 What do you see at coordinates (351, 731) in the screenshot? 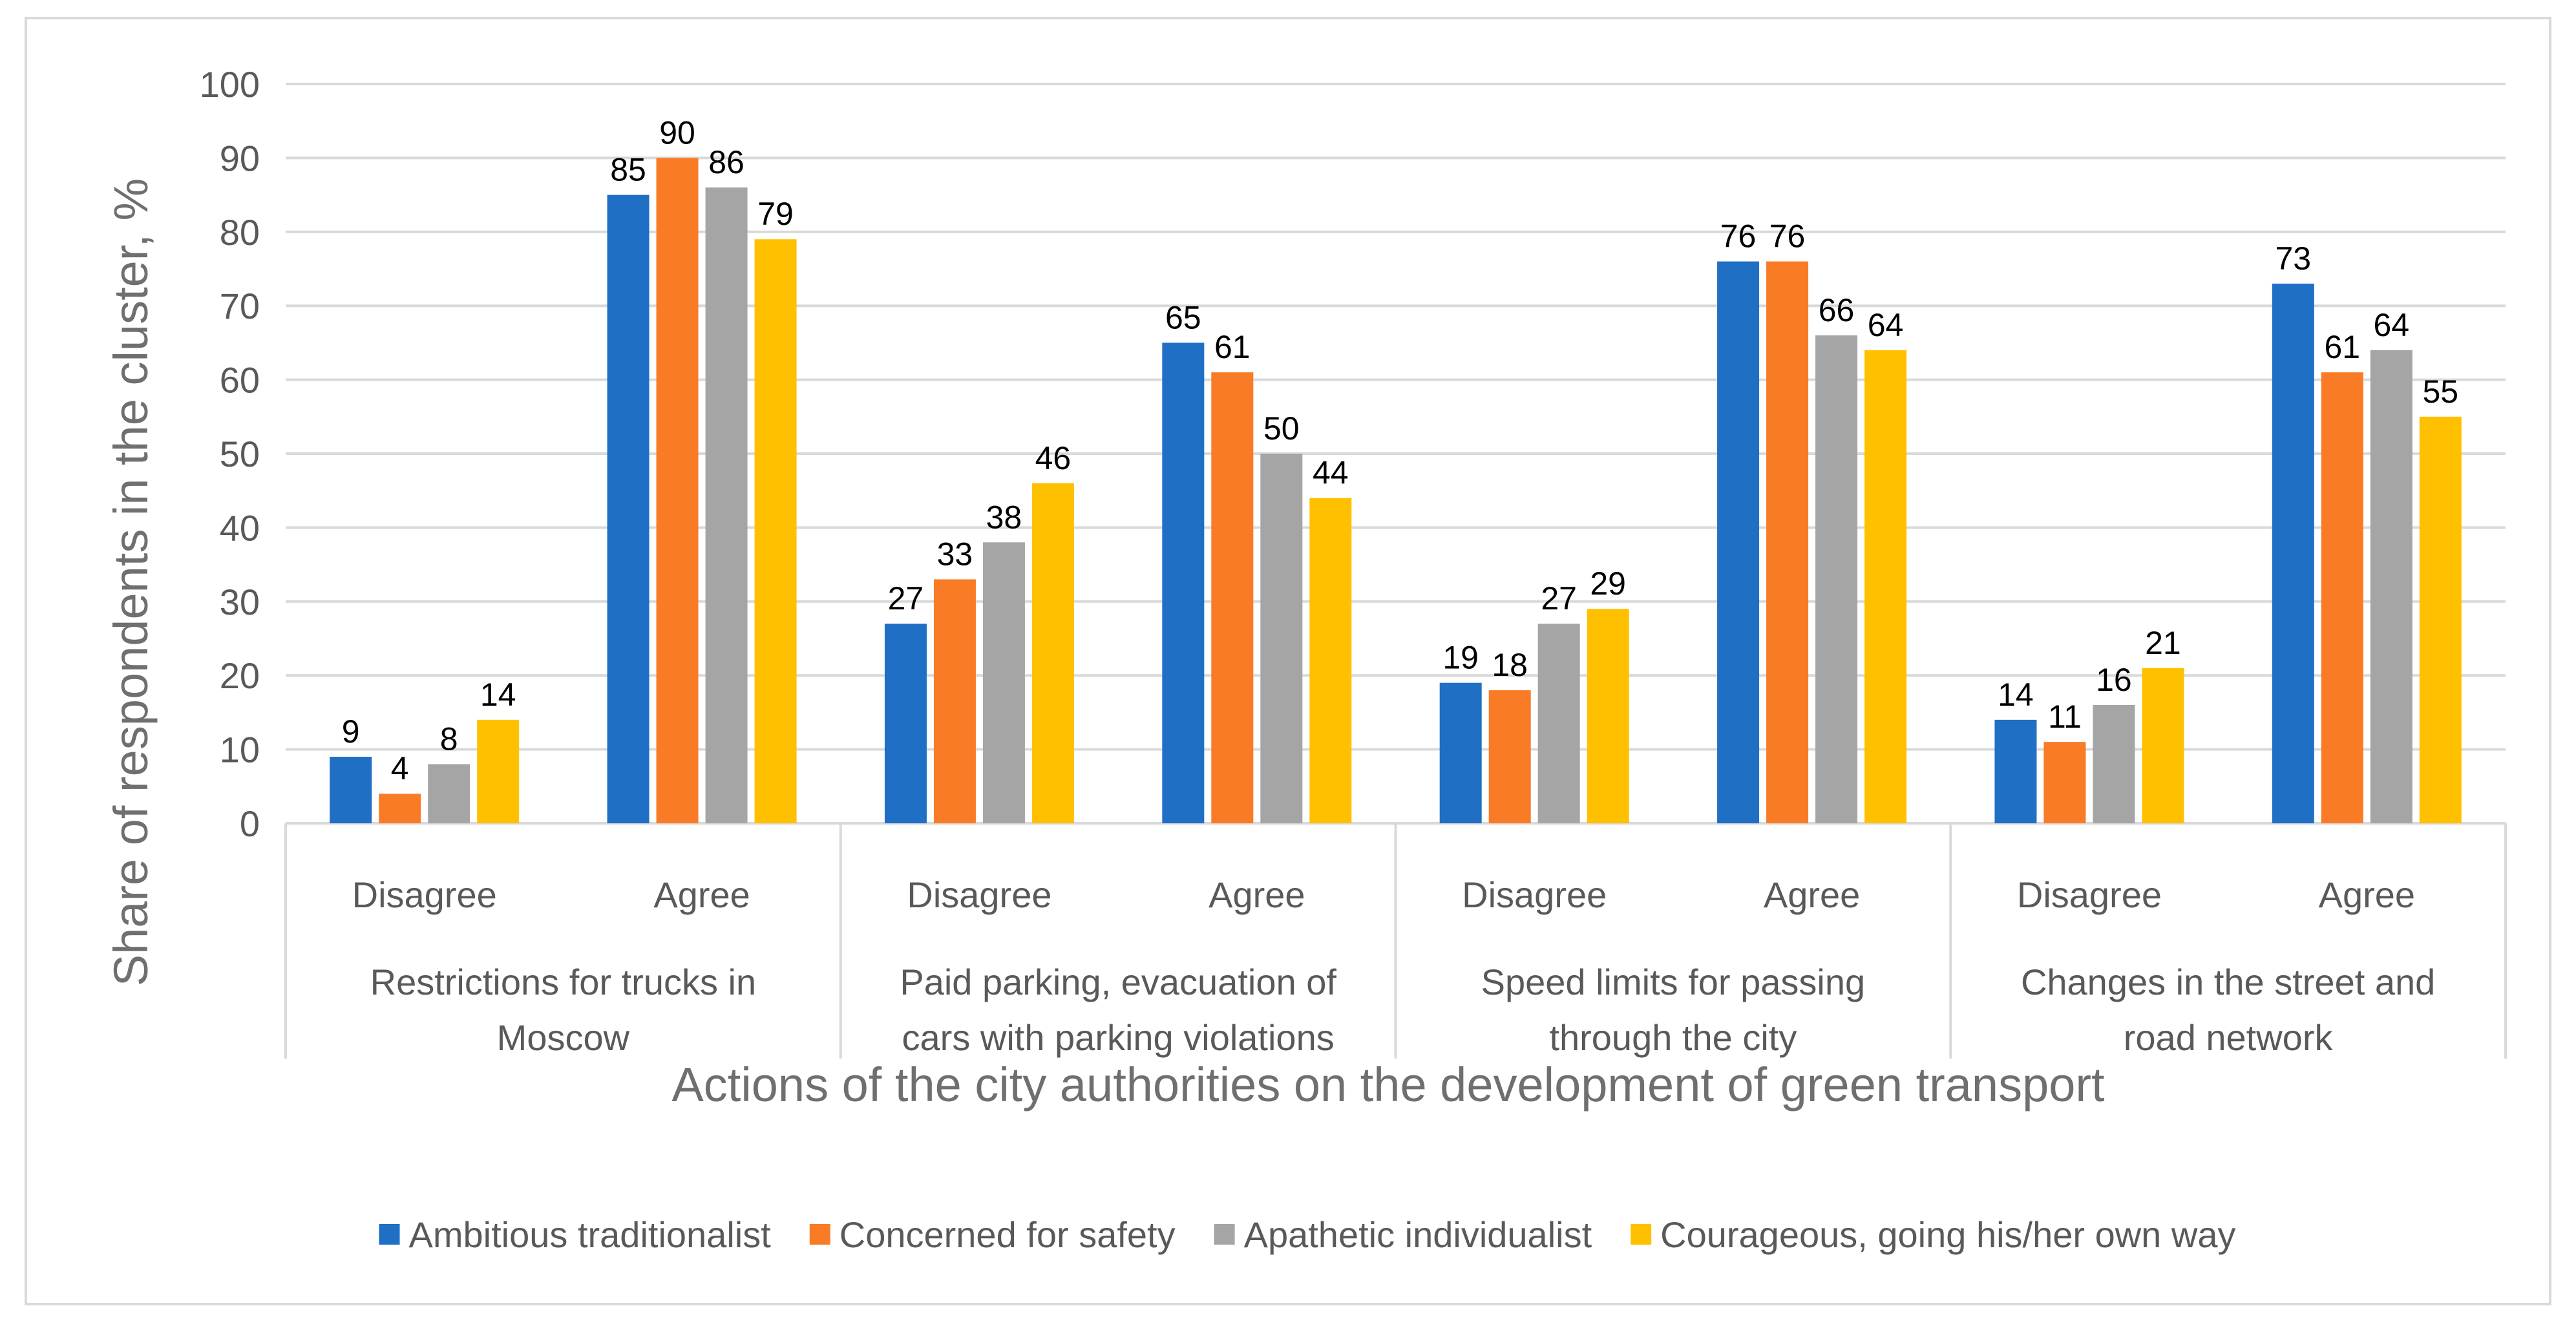
I see `data-label: 9` at bounding box center [351, 731].